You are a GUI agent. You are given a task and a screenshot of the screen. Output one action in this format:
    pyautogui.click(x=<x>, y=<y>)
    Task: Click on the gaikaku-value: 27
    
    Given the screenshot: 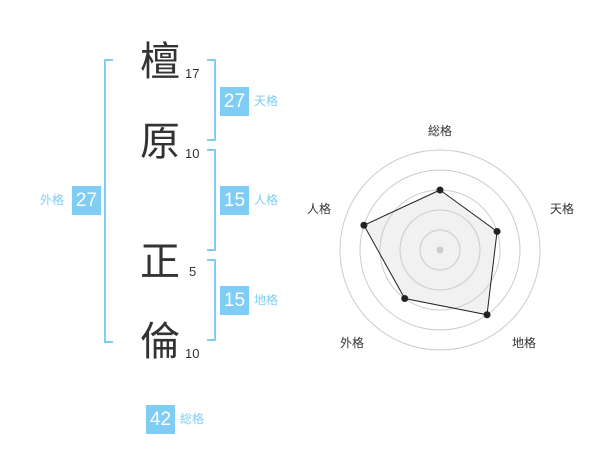 What is the action you would take?
    pyautogui.click(x=86, y=200)
    